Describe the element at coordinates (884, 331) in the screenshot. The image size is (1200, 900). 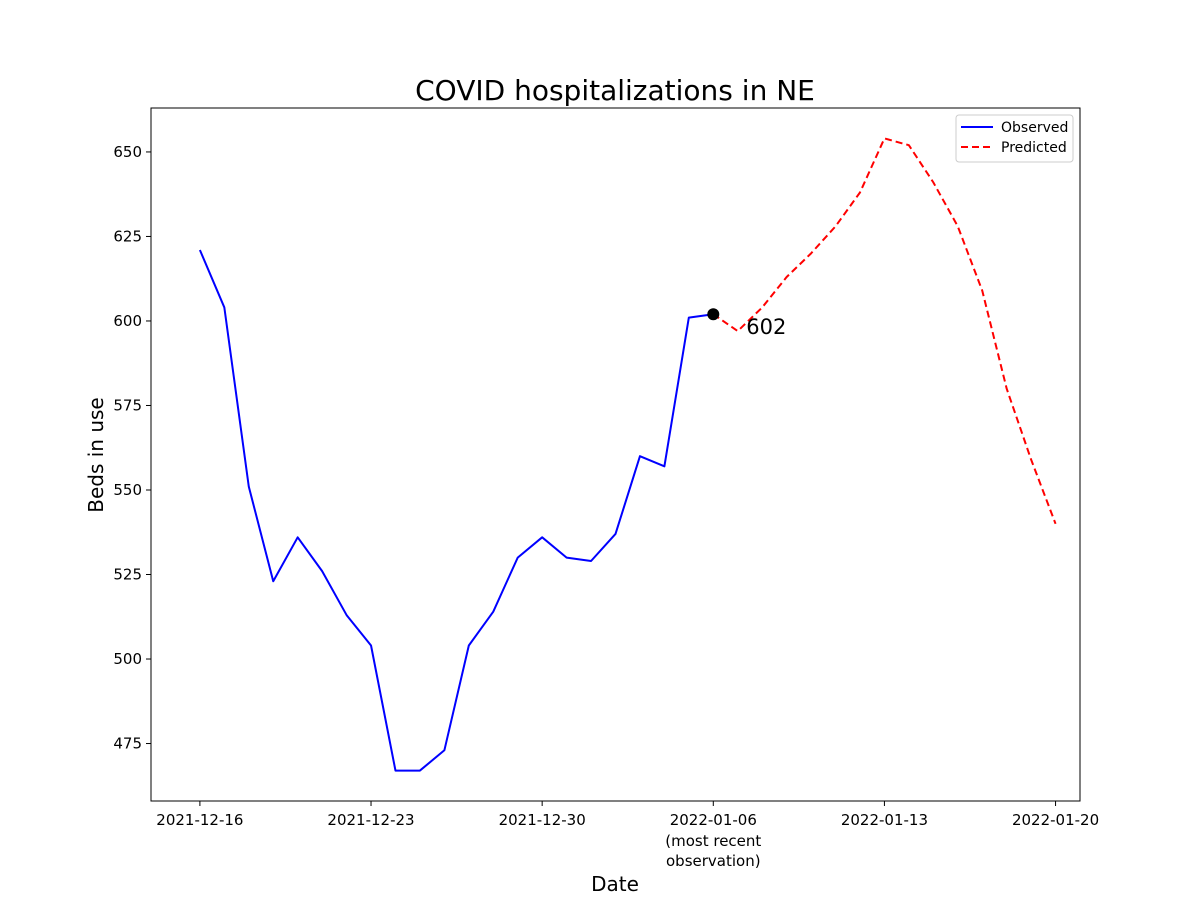
I see `series-line-predicted` at that location.